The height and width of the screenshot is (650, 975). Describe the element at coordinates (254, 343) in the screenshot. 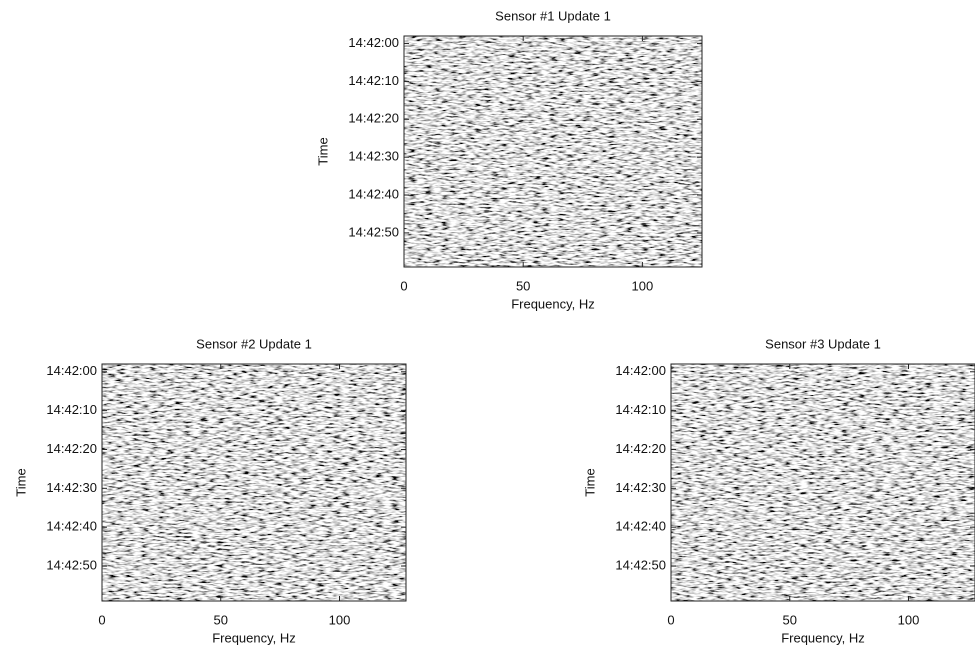

I see `chart-title: Sensor #2 Update 1` at that location.